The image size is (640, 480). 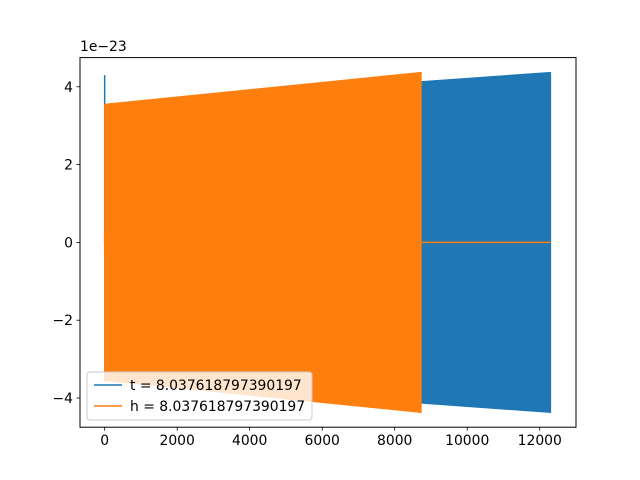 What do you see at coordinates (217, 407) in the screenshot?
I see `legend-label: h = 8.037618797390197` at bounding box center [217, 407].